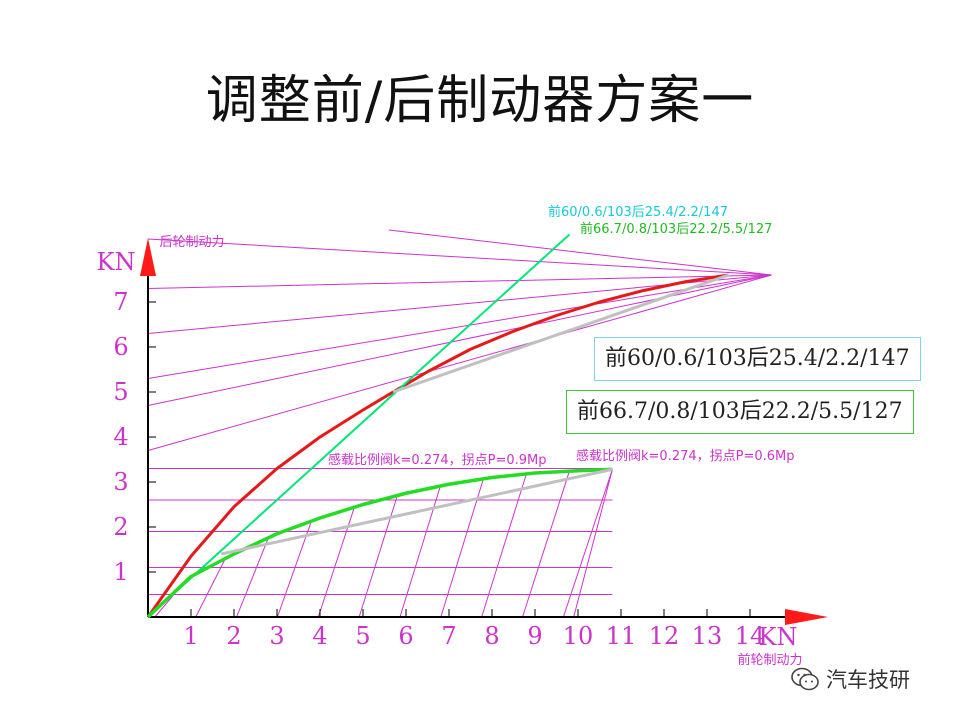 The height and width of the screenshot is (720, 960). What do you see at coordinates (437, 460) in the screenshot?
I see `annotation-3: 感载比例阀k=0.274，拐点P=0.9Mp` at bounding box center [437, 460].